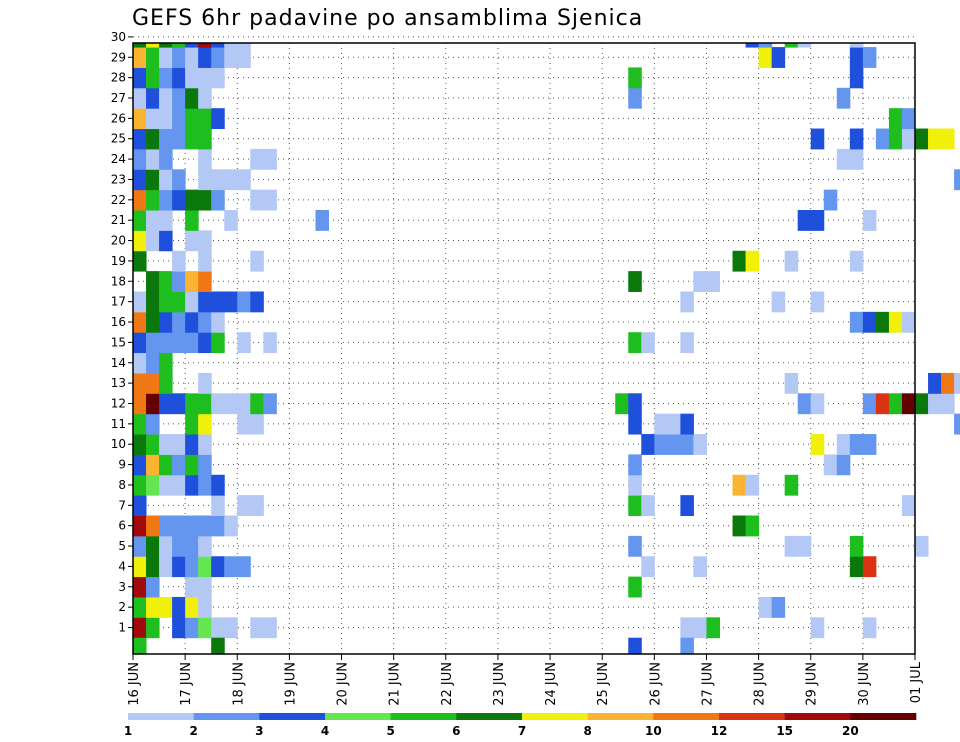 This screenshot has width=960, height=742. Describe the element at coordinates (325, 731) in the screenshot. I see `colorbar-label: 4` at that location.